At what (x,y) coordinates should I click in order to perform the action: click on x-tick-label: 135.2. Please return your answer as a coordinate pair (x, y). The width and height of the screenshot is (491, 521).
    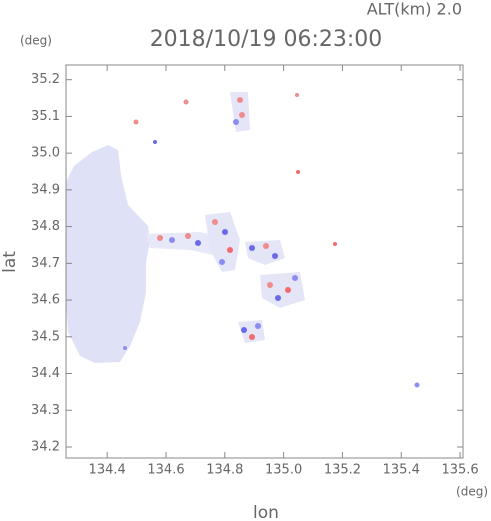
    Looking at the image, I should click on (342, 470).